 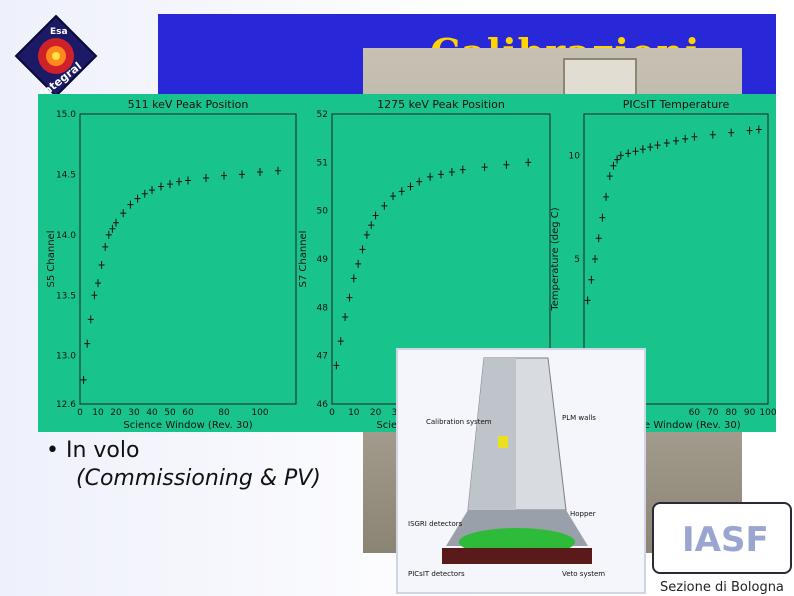 I want to click on plot-0-xtick-7: 80, so click(x=224, y=413).